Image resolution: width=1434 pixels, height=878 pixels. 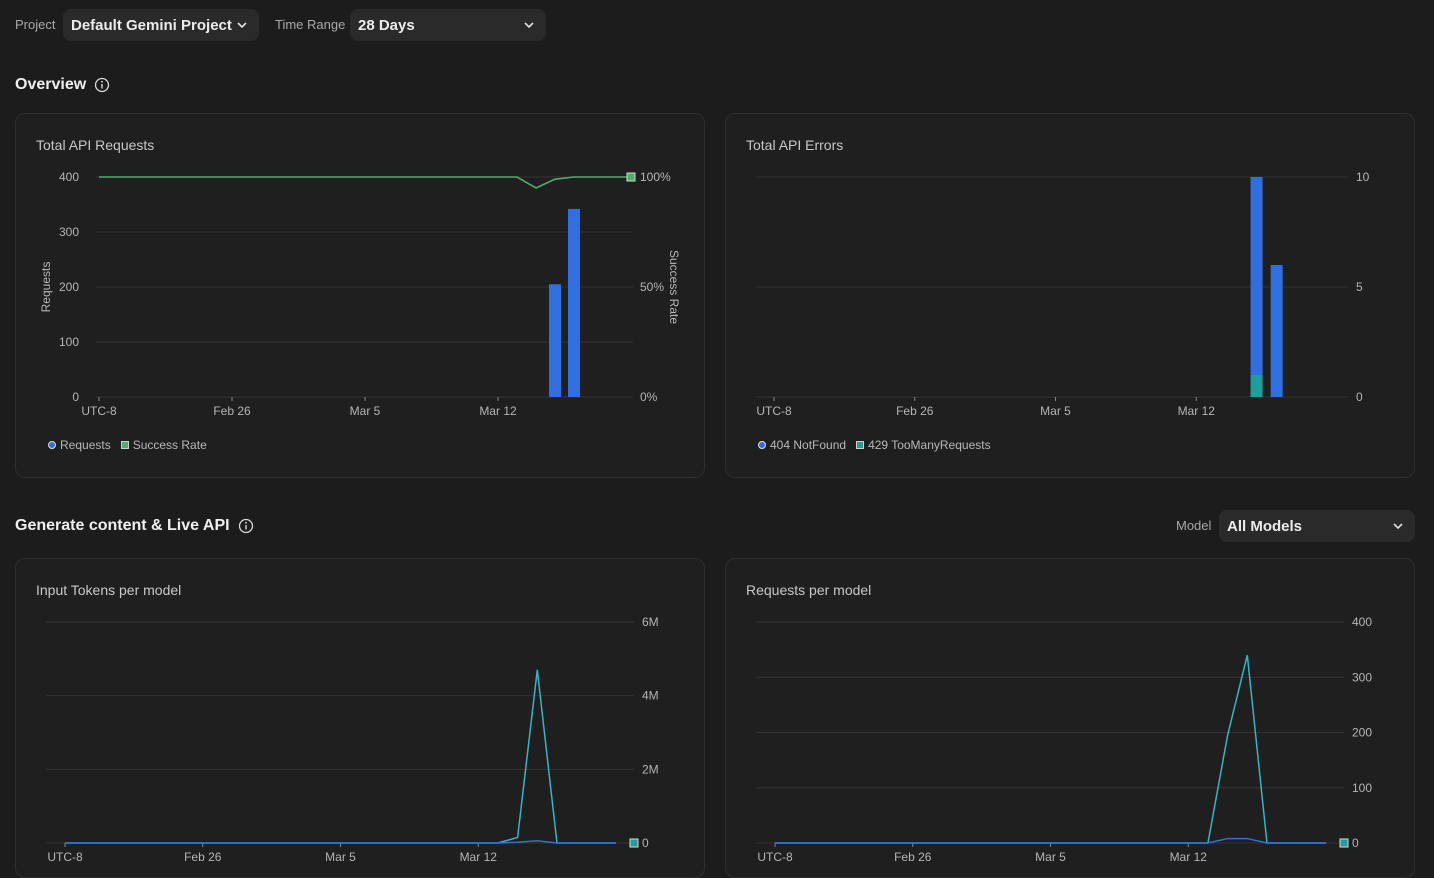 I want to click on input-tokens-chart: 6M 4M 2M 0 UTC-8 Feb 26 Mar 5 Mar 12, so click(x=352, y=739).